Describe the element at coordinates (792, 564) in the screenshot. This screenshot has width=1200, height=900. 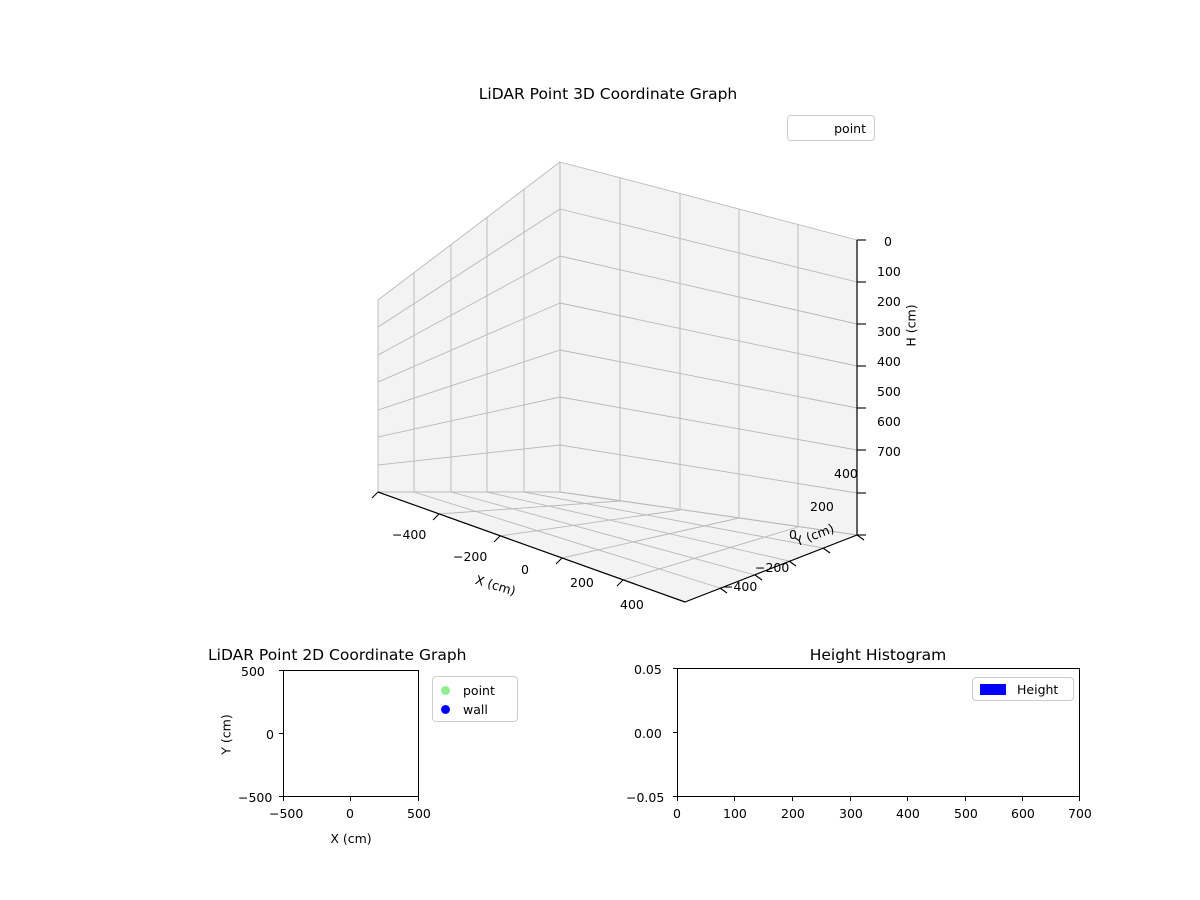
I see `plot3d-yticks` at that location.